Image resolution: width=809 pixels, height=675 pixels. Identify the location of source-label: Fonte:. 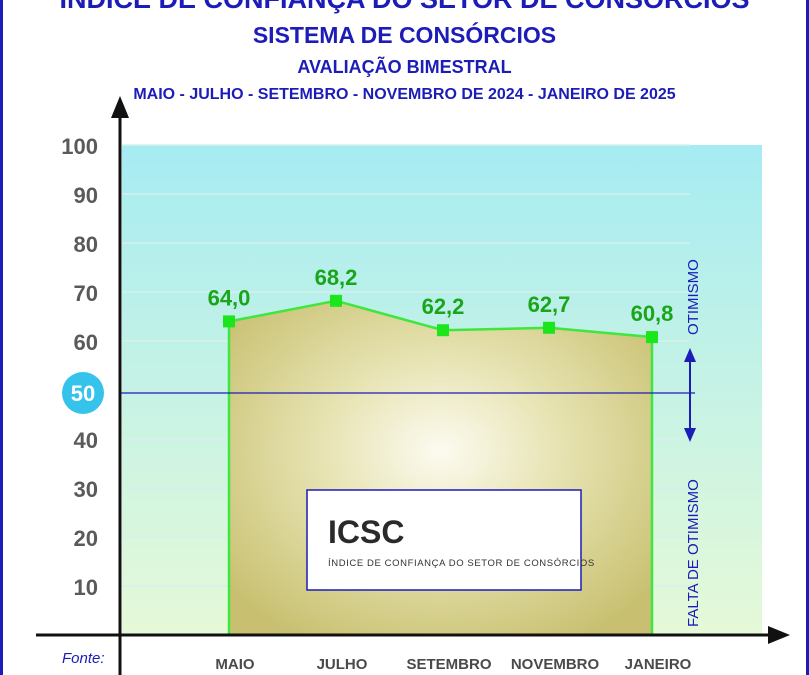
(83, 658).